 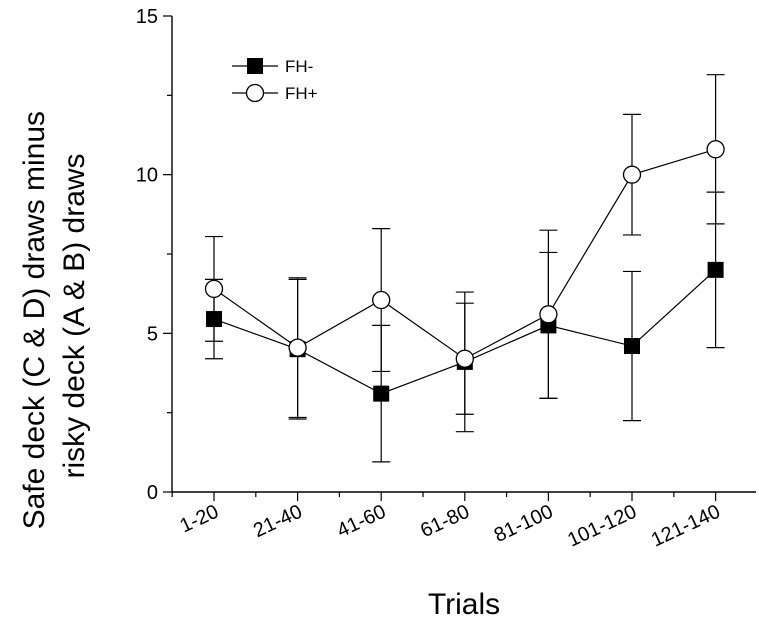 What do you see at coordinates (381, 300) in the screenshot?
I see `point-FH+-41-60` at bounding box center [381, 300].